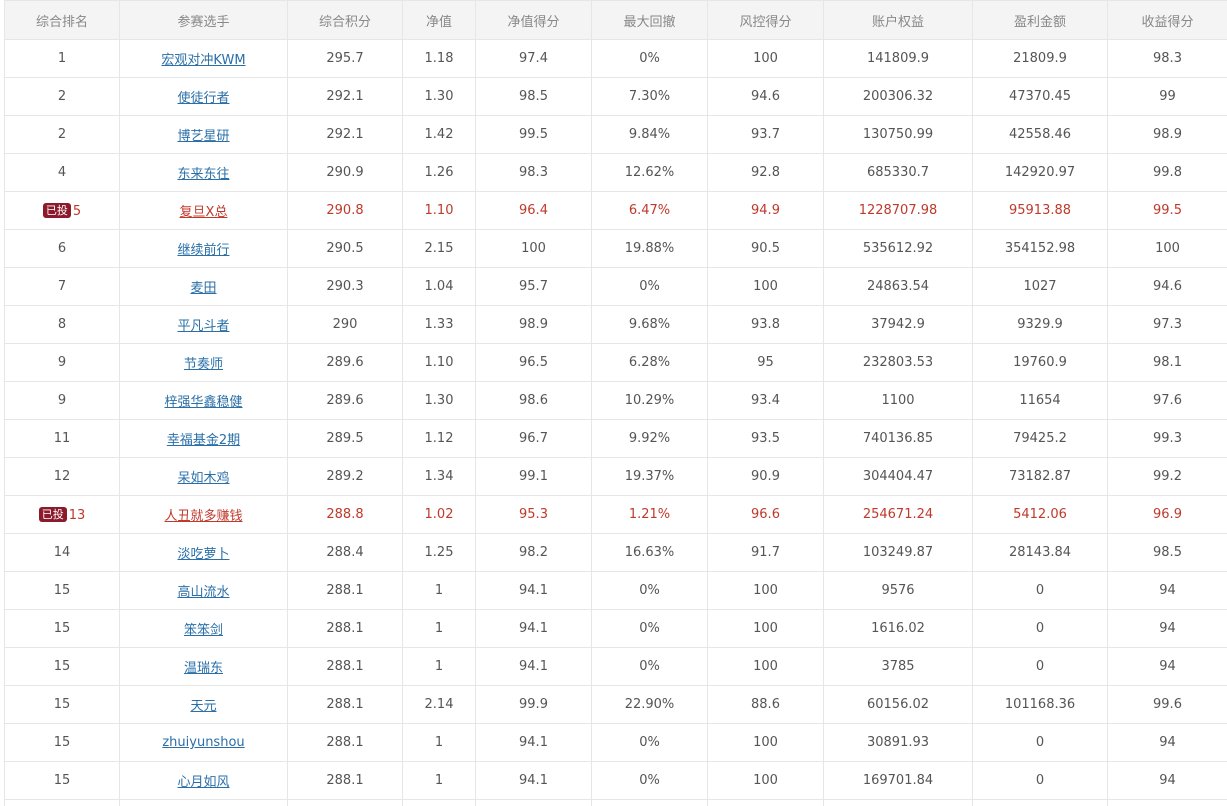  What do you see at coordinates (203, 288) in the screenshot?
I see `player-link: 麦田` at bounding box center [203, 288].